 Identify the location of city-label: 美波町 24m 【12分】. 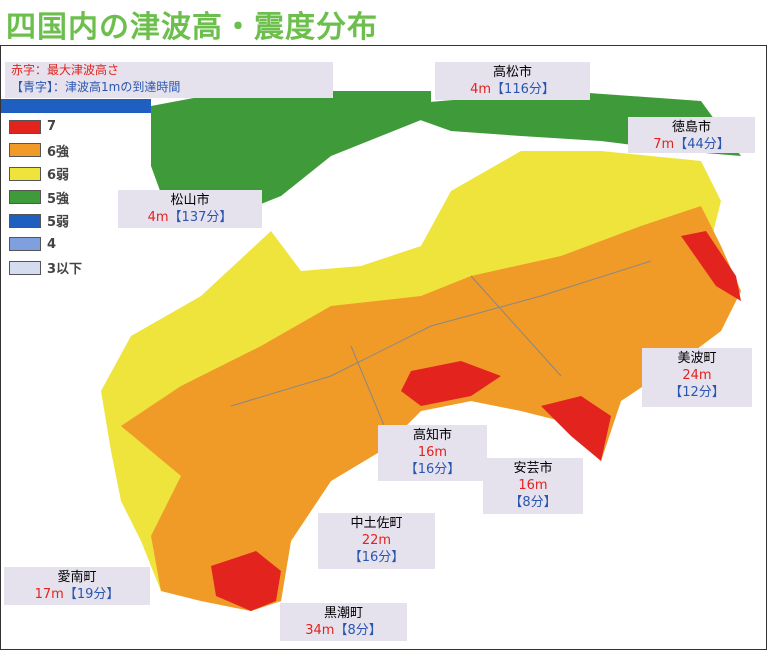
(697, 377).